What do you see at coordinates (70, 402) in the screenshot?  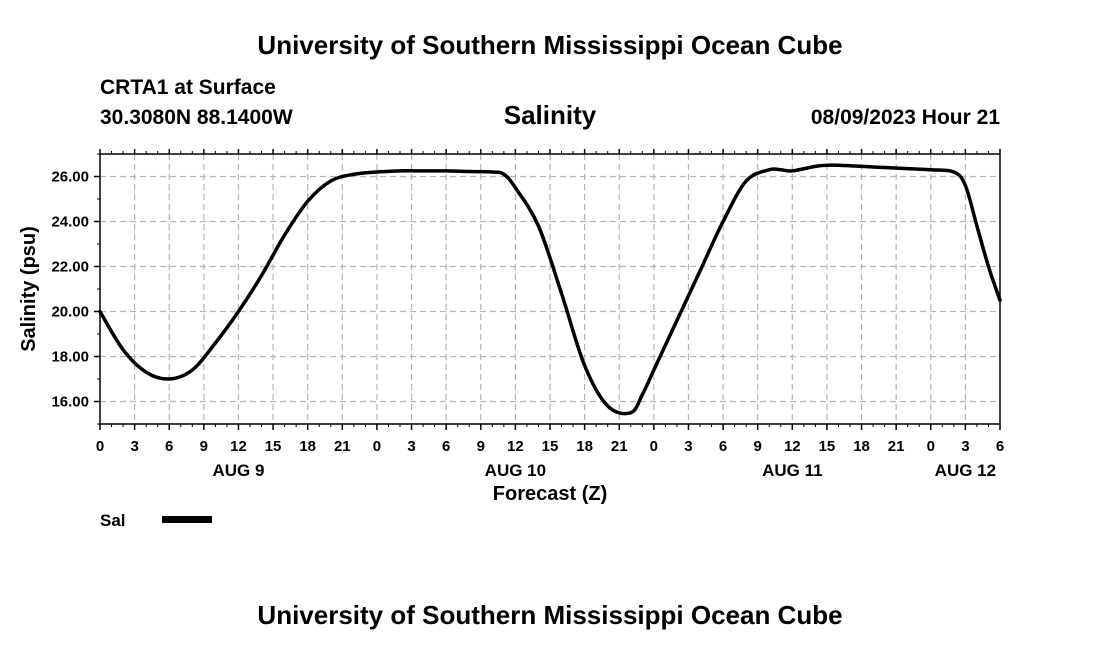 I see `y-tick-label: 16.00` at bounding box center [70, 402].